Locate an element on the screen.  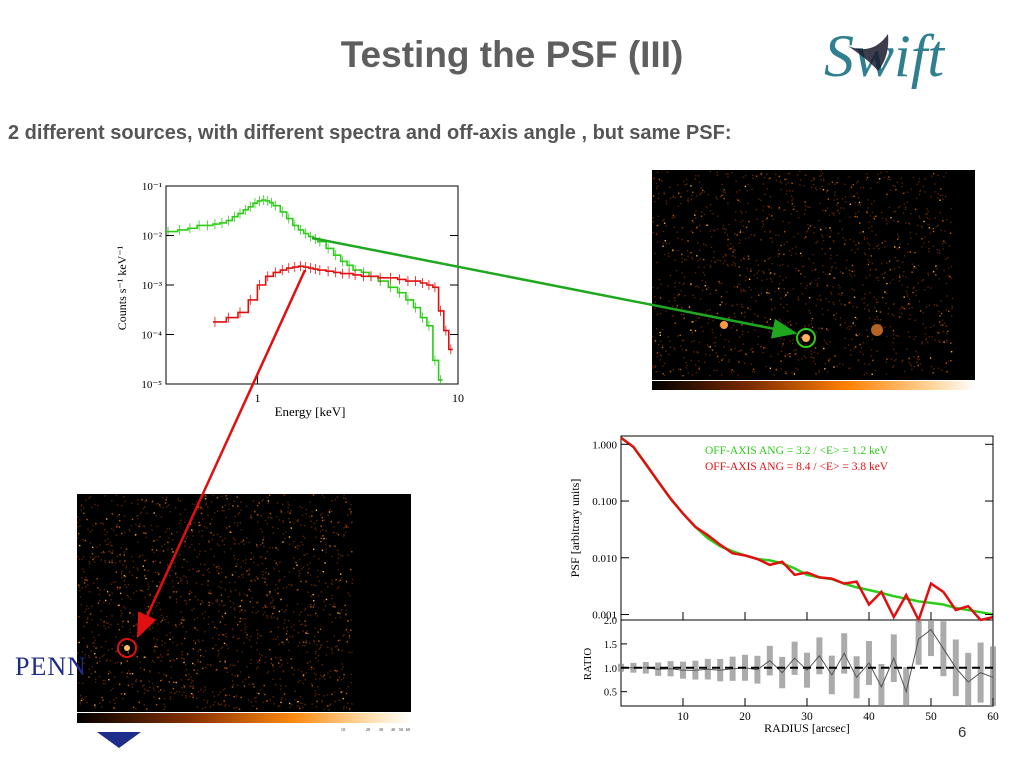
psf-ytick-label-3: 0.001 is located at coordinates (604, 616).